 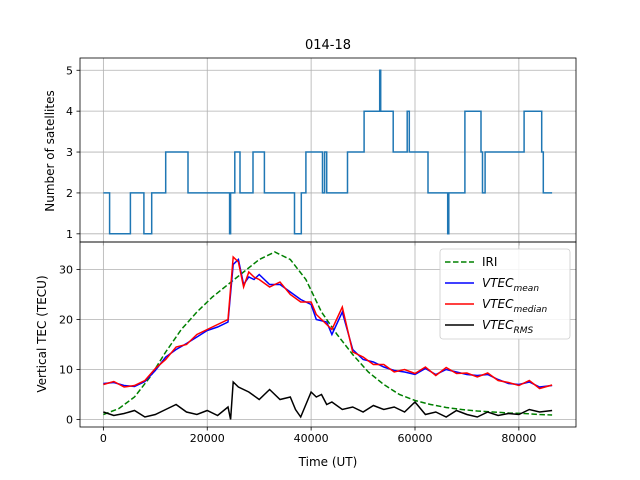 What do you see at coordinates (328, 462) in the screenshot?
I see `bottom-xlabel: Time (UT)` at bounding box center [328, 462].